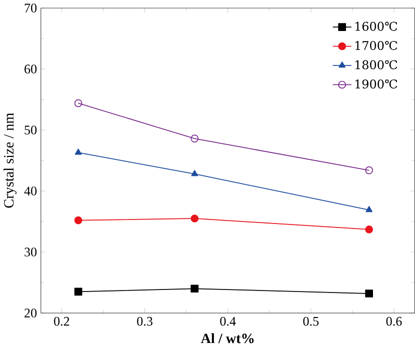  I want to click on x-tick-label: 0.2, so click(62, 321).